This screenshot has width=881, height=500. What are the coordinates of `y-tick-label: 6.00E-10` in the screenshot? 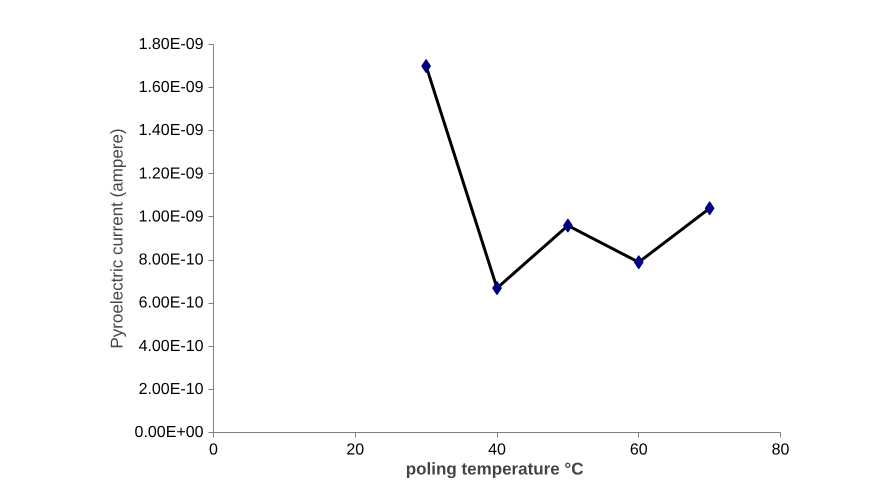 It's located at (171, 303).